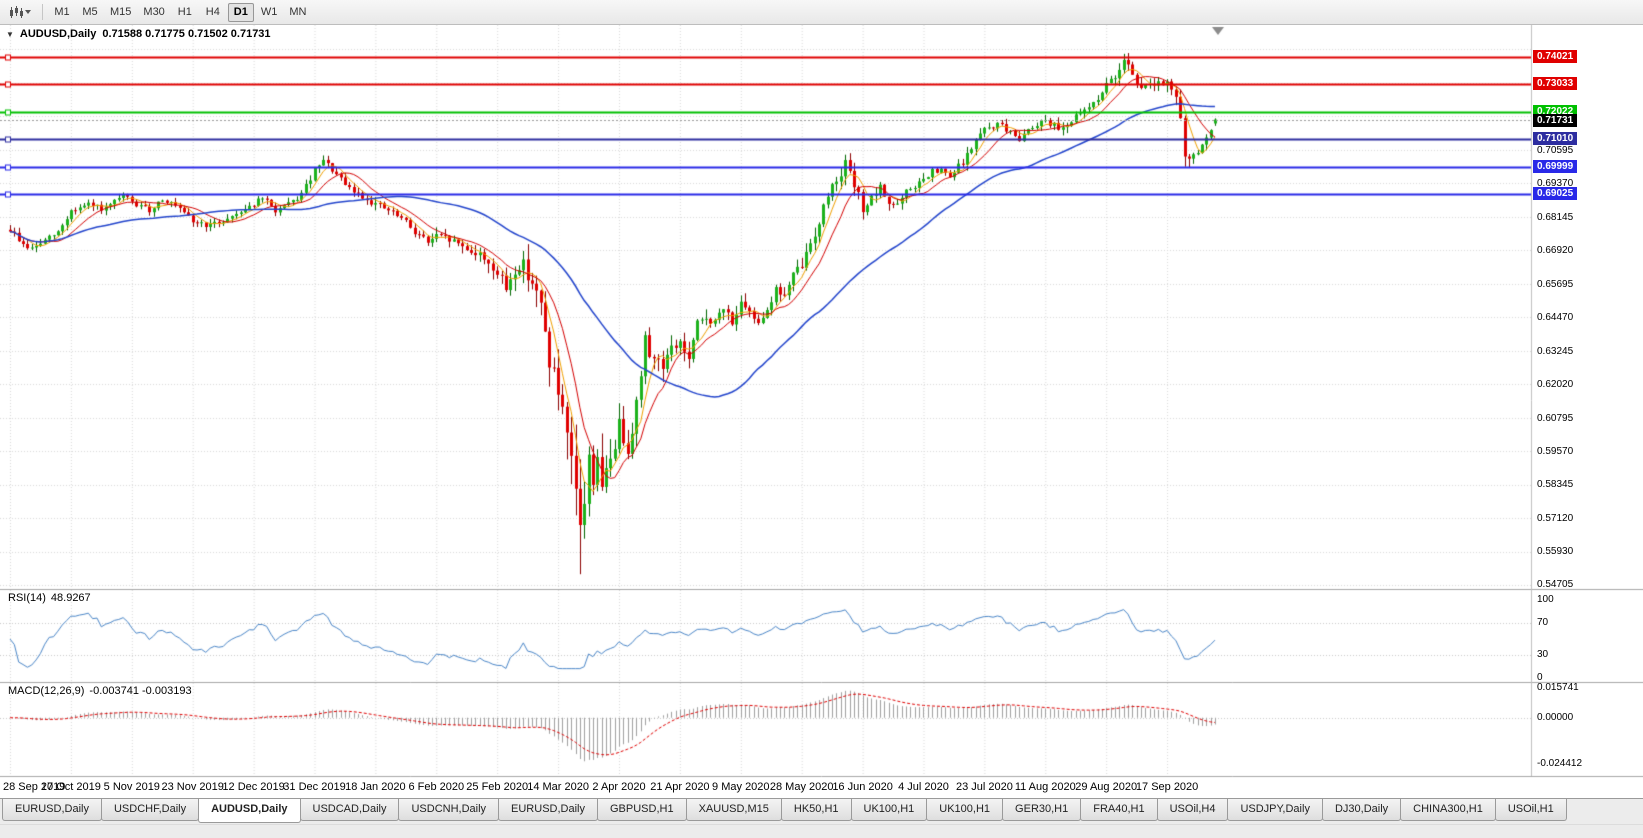  I want to click on timeframe-button-H4: H4, so click(212, 11).